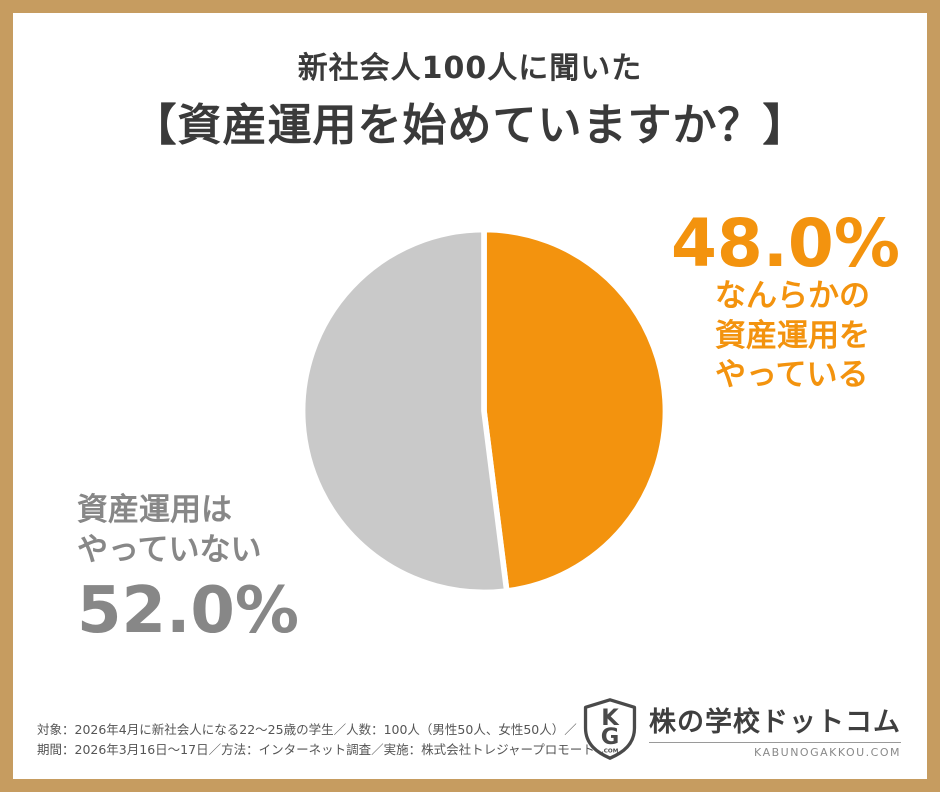 The height and width of the screenshot is (792, 940). What do you see at coordinates (827, 752) in the screenshot?
I see `brand-domain: KABUNOGAKKOU.COM` at bounding box center [827, 752].